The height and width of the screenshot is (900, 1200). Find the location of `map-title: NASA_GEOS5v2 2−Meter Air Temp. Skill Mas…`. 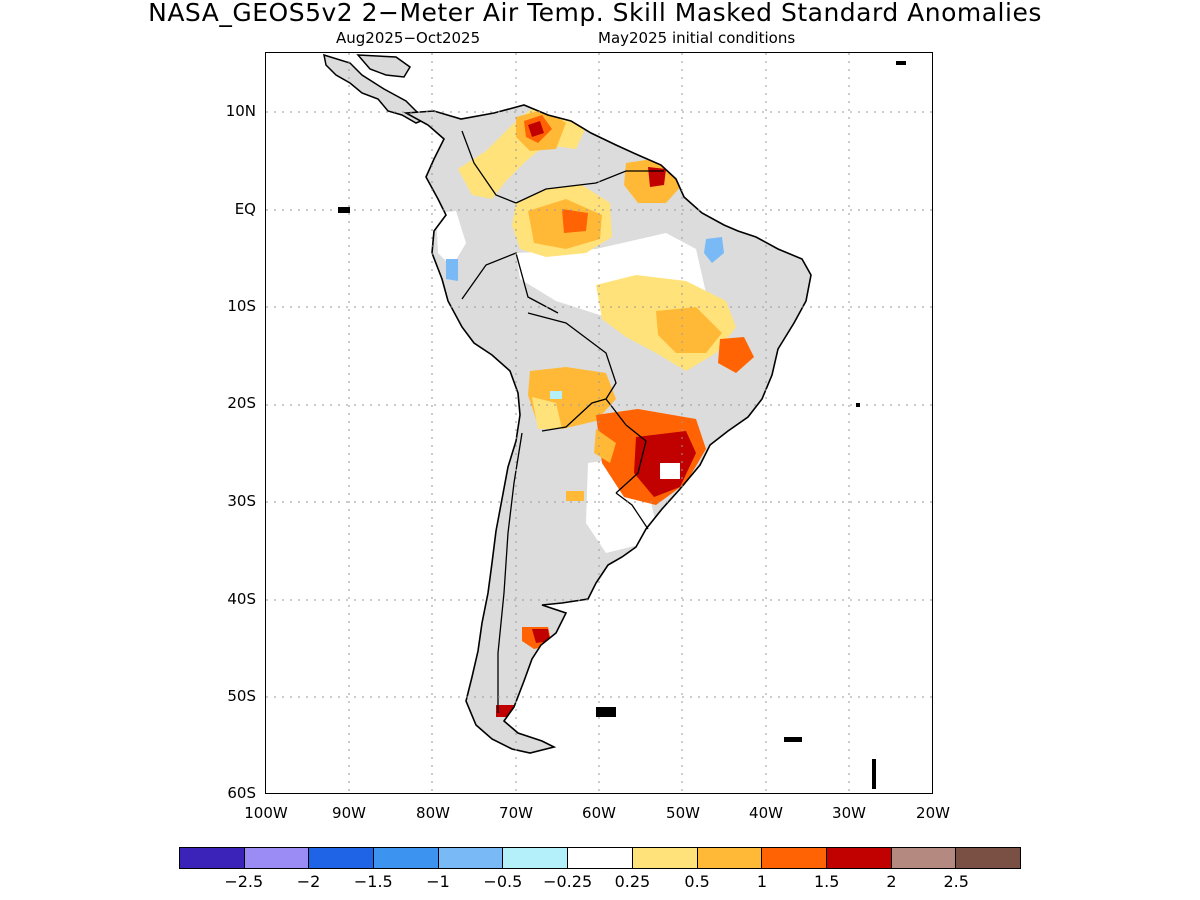

map-title: NASA_GEOS5v2 2−Meter Air Temp. Skill Mas… is located at coordinates (595, 13).